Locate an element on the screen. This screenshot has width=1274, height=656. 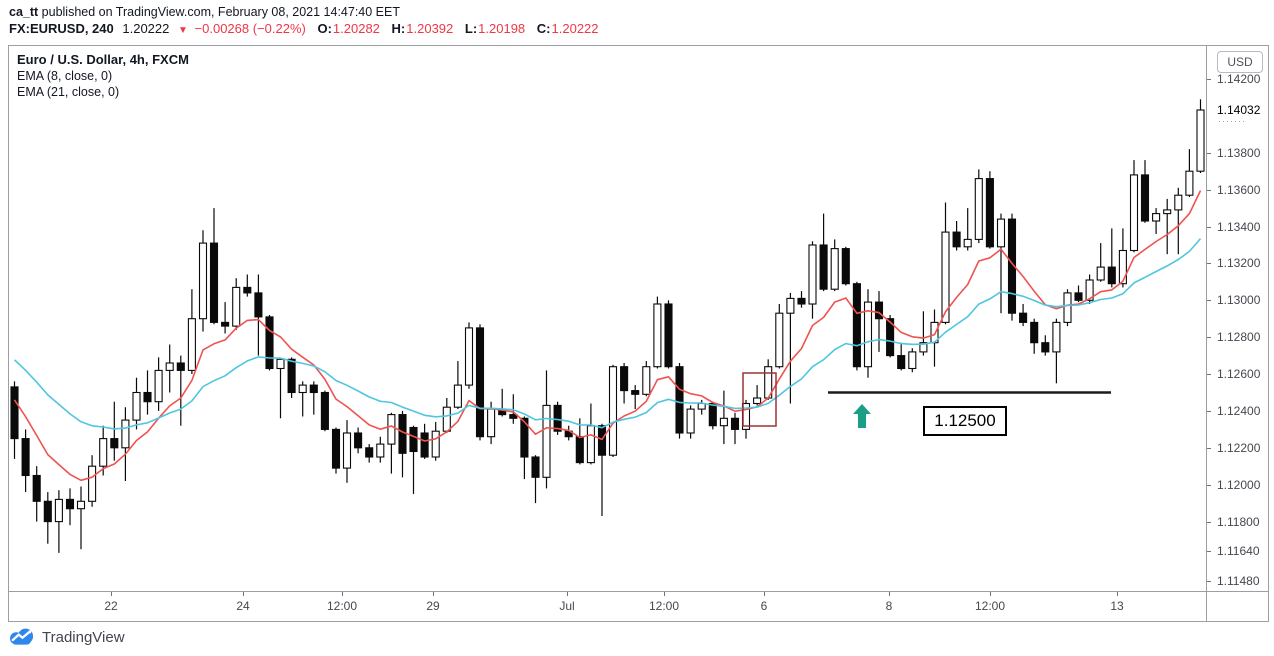
time-axis-label: 6 is located at coordinates (764, 606).